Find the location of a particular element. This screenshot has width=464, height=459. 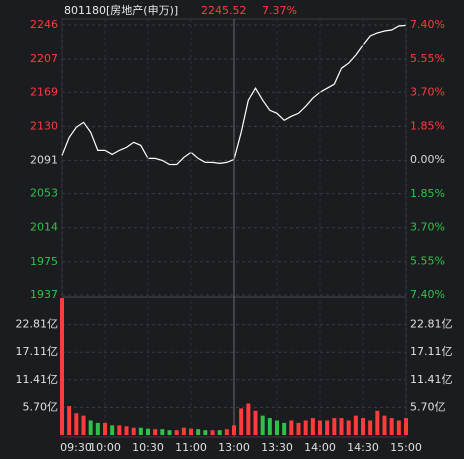

change-percent: 7.37% is located at coordinates (279, 10).